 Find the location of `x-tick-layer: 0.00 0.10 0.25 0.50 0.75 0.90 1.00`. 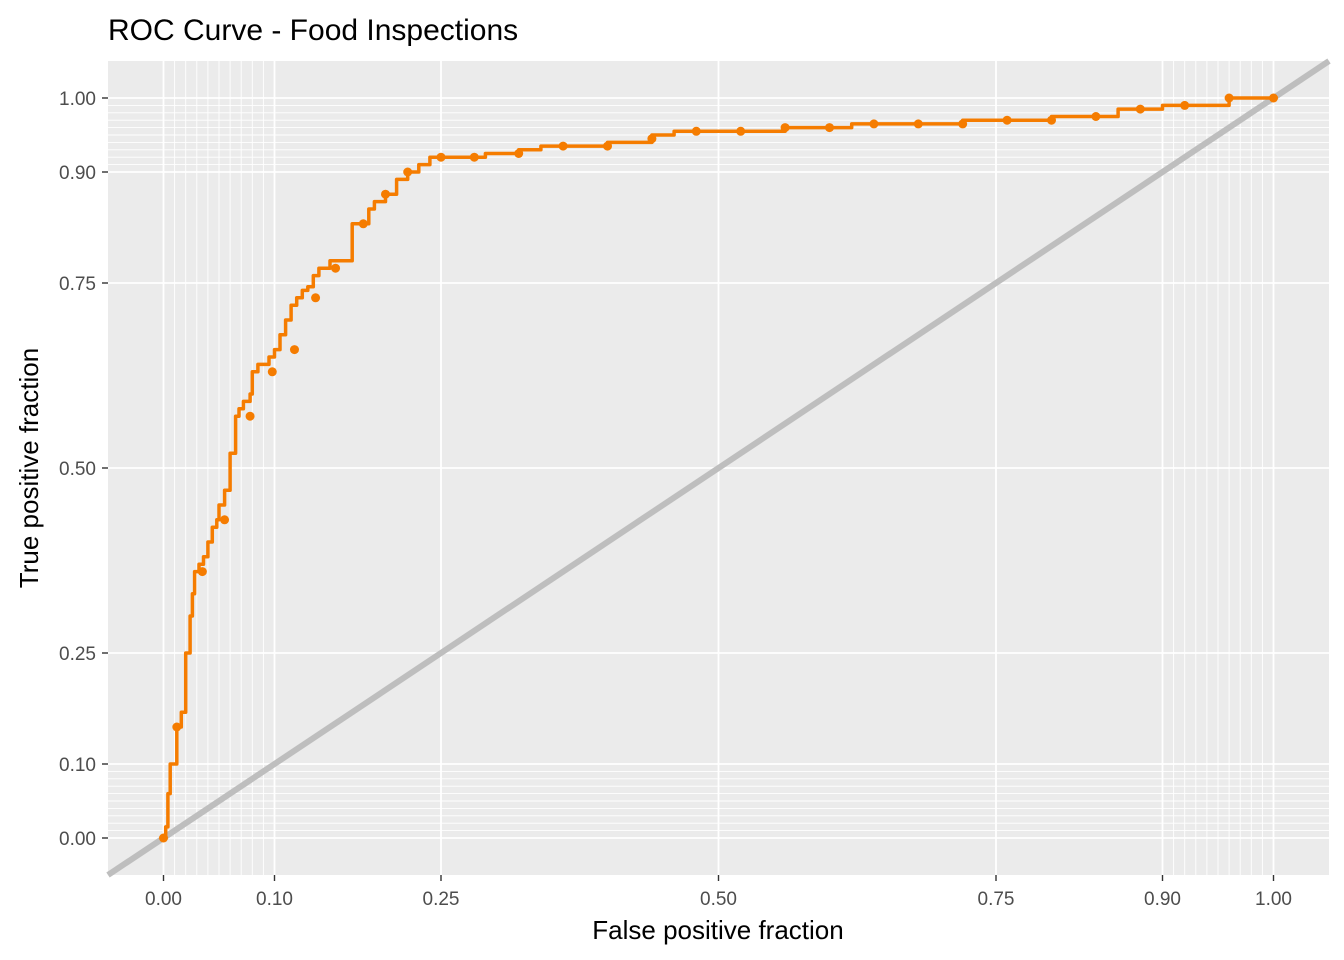

x-tick-layer: 0.00 0.10 0.25 0.50 0.75 0.90 1.00 is located at coordinates (718, 892).